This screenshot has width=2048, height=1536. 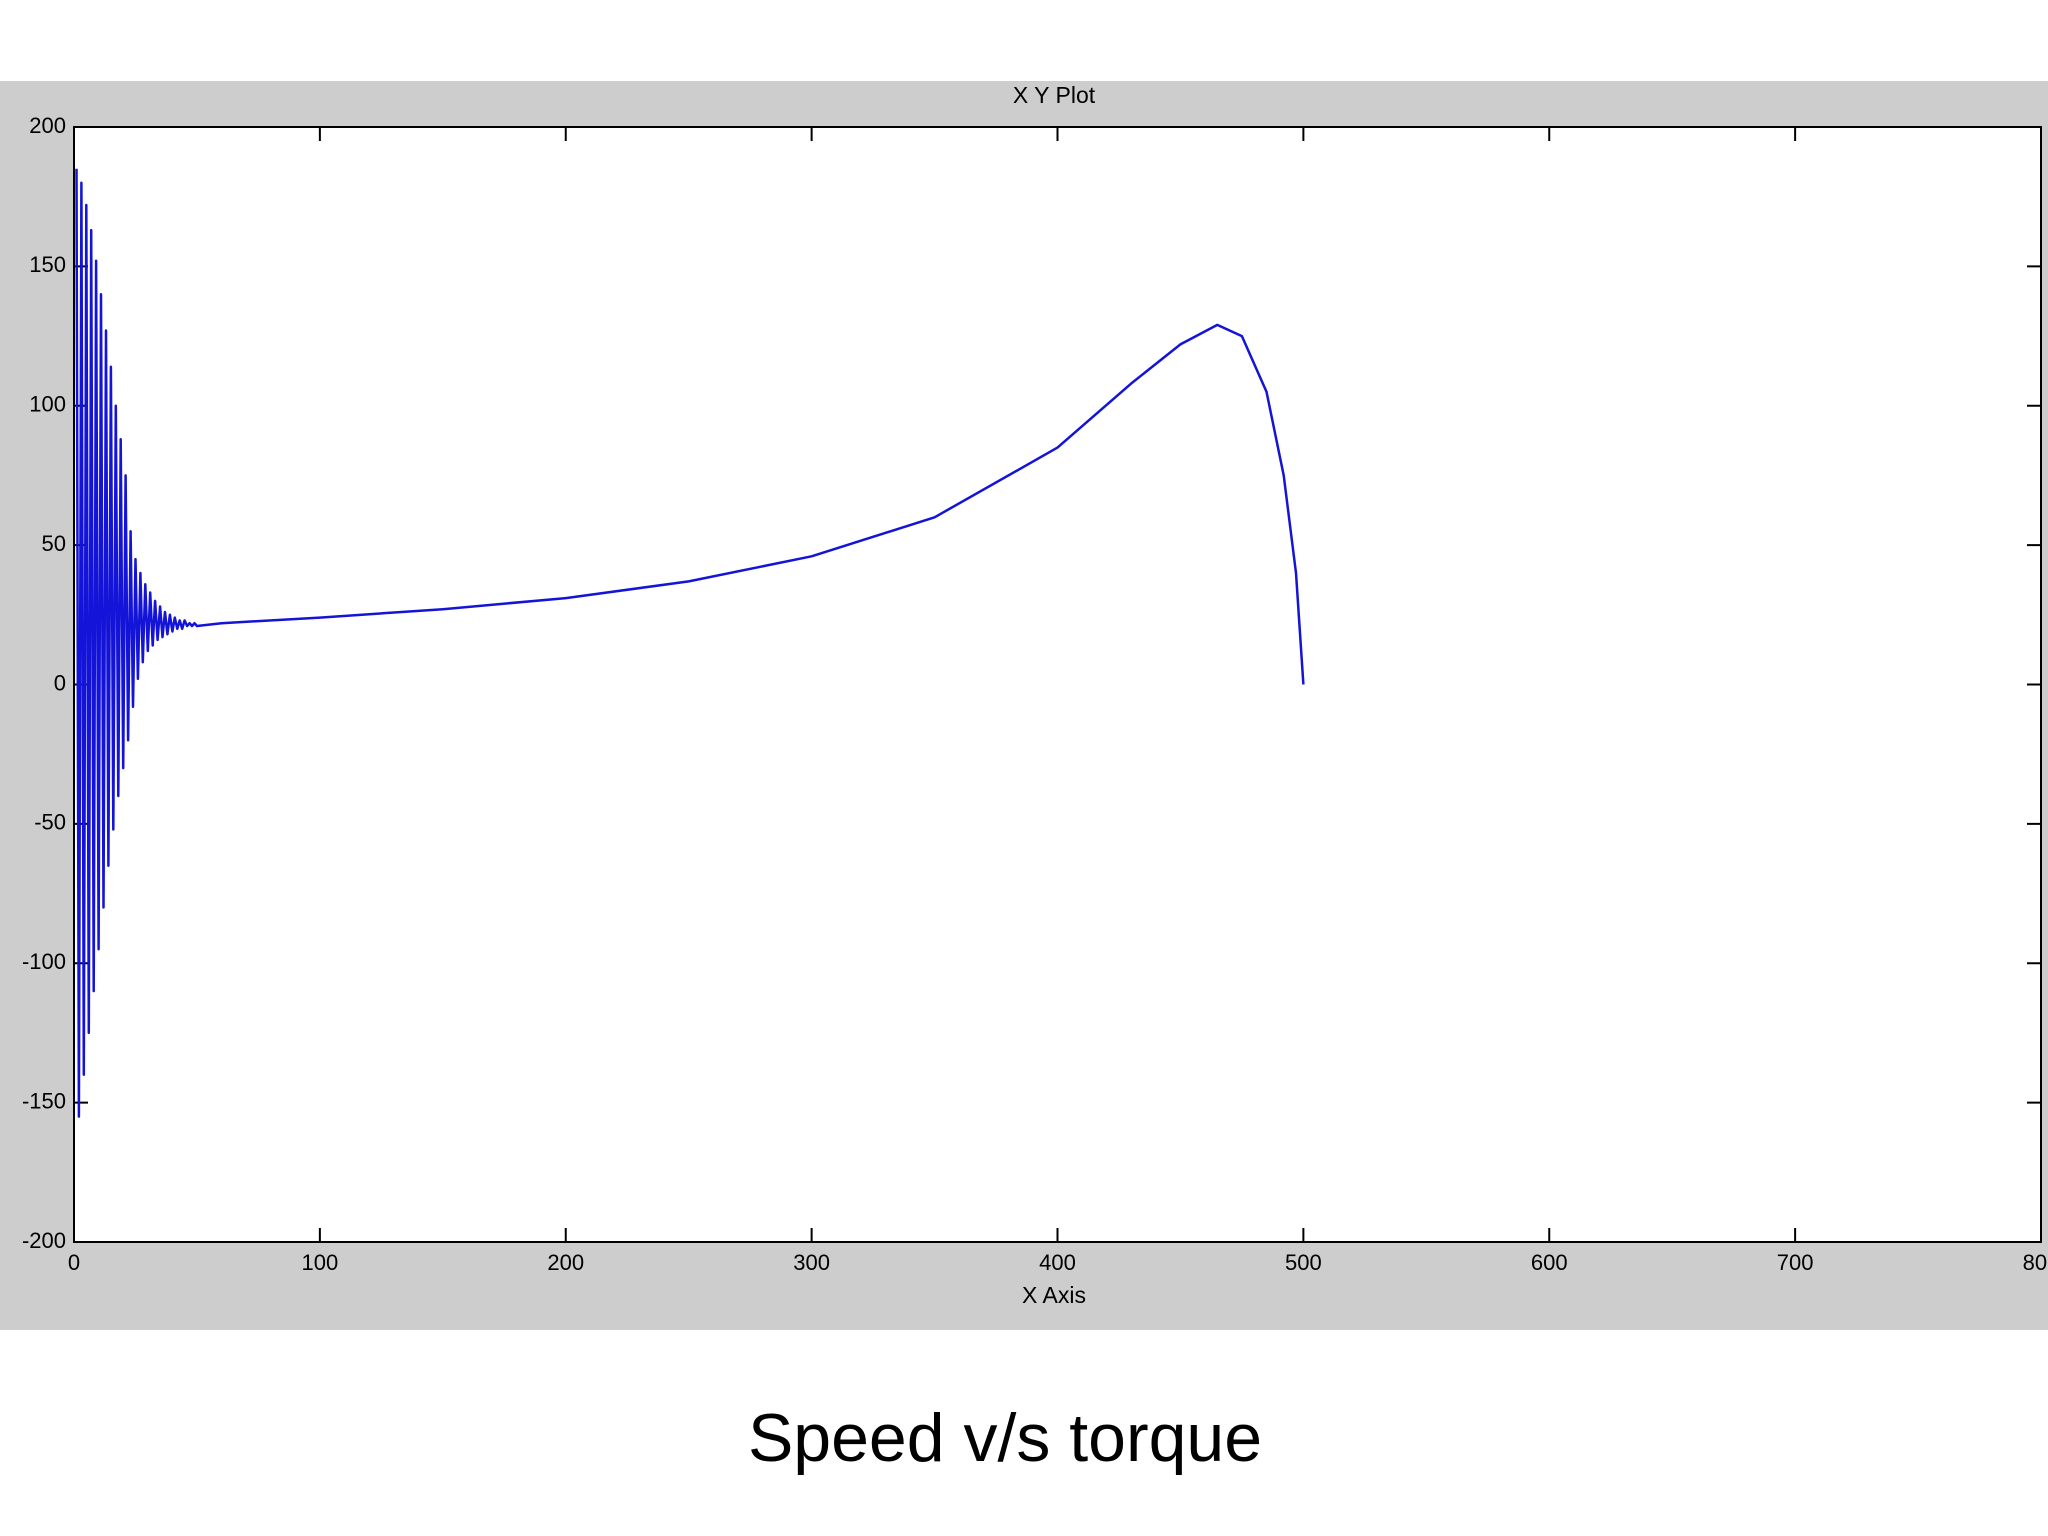 What do you see at coordinates (2035, 1262) in the screenshot?
I see `x-tick-label: 800` at bounding box center [2035, 1262].